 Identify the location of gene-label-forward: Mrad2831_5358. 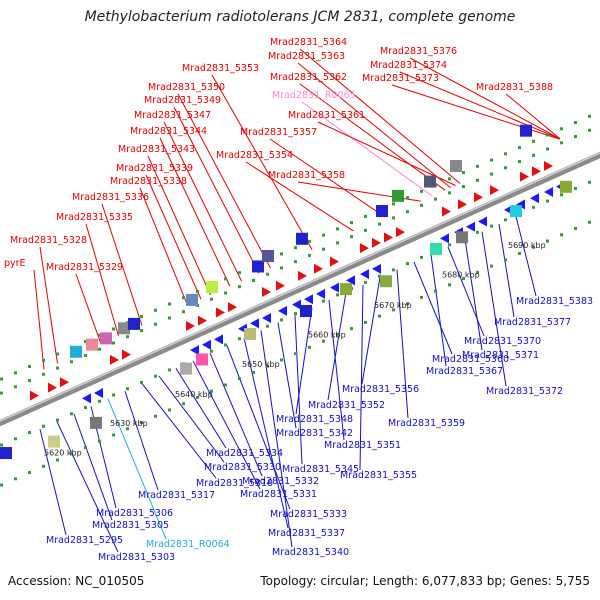
(306, 175).